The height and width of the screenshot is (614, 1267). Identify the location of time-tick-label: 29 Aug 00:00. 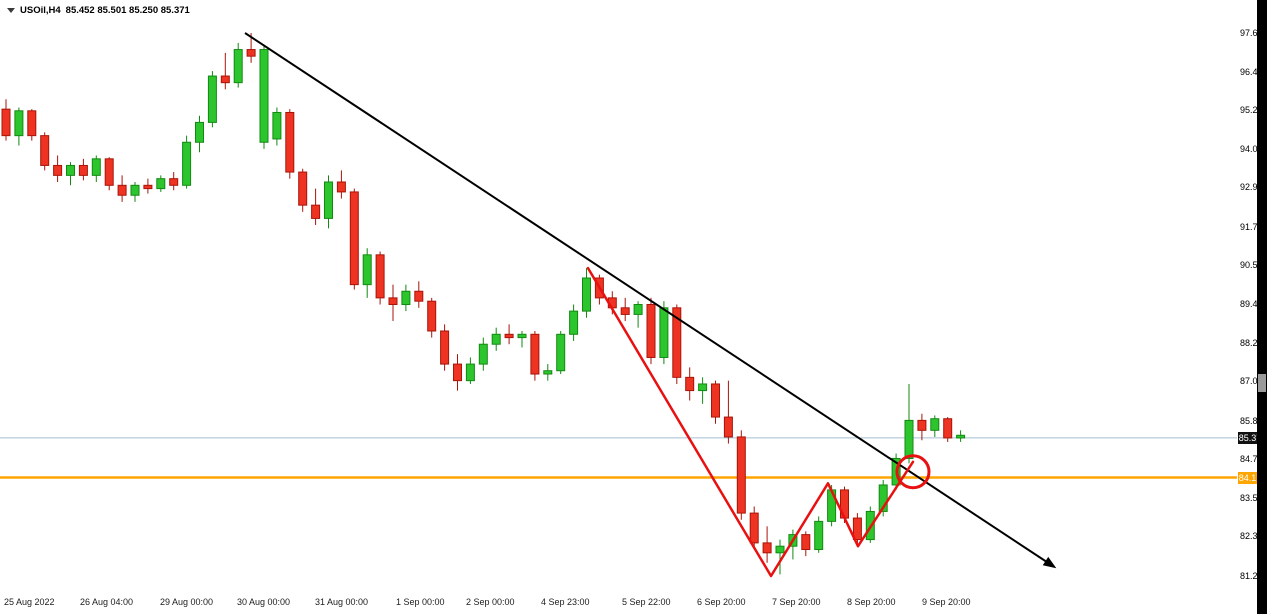
(187, 602).